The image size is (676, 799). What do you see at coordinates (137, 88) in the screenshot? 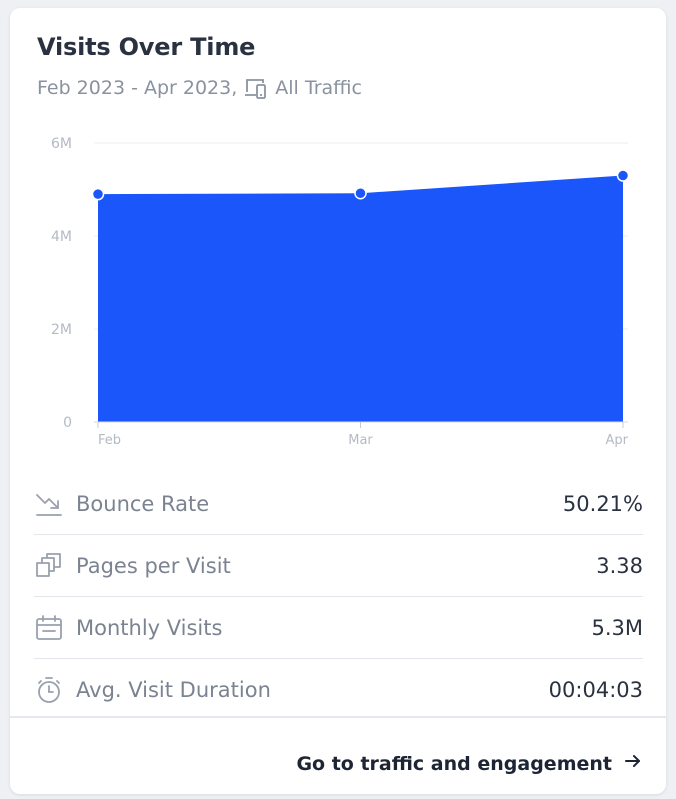
I see `date-range: Feb 2023 - Apr 2023,` at bounding box center [137, 88].